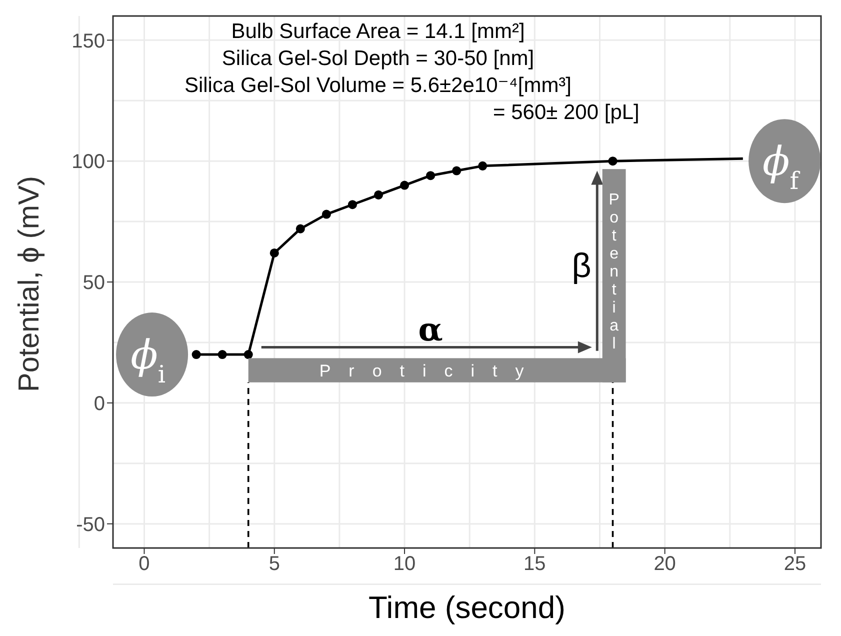 The width and height of the screenshot is (841, 636). What do you see at coordinates (378, 58) in the screenshot?
I see `annotation: Silica Gel-Sol Depth = 30-50 [nm]` at bounding box center [378, 58].